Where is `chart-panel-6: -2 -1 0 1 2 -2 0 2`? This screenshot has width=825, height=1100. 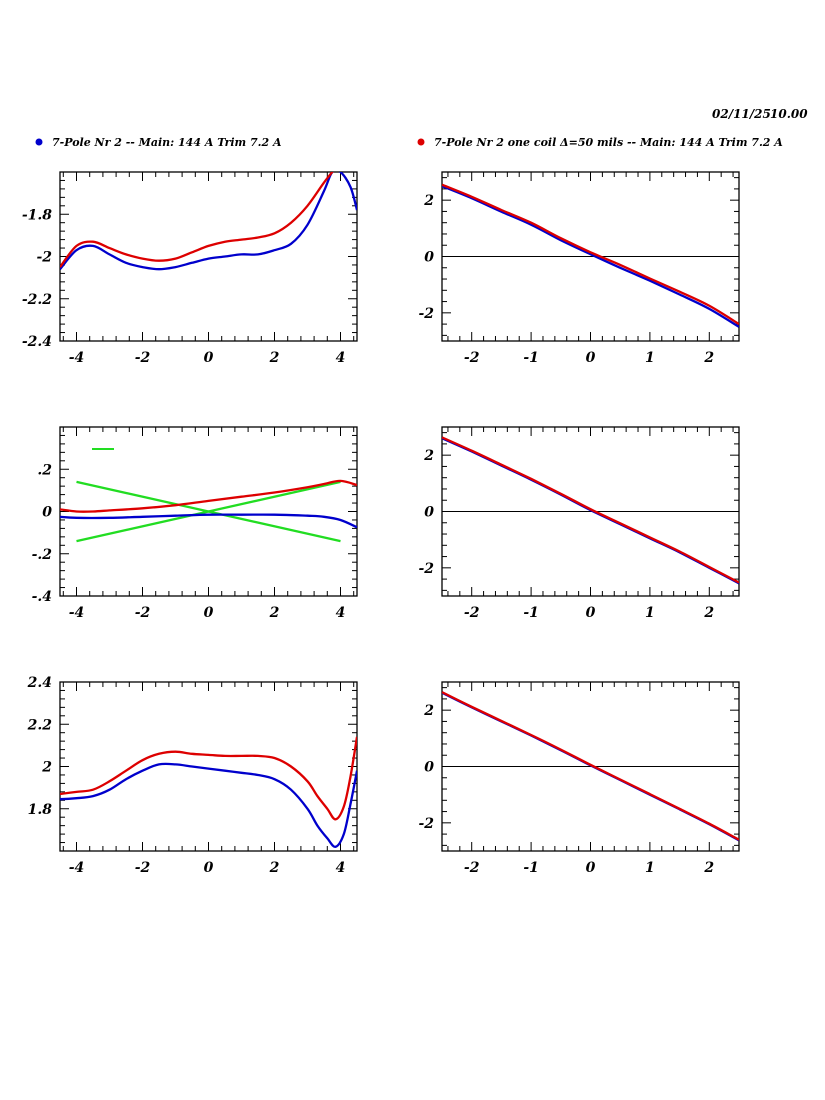 chart-panel-6: -2 -1 0 1 2 -2 0 2 is located at coordinates (579, 778).